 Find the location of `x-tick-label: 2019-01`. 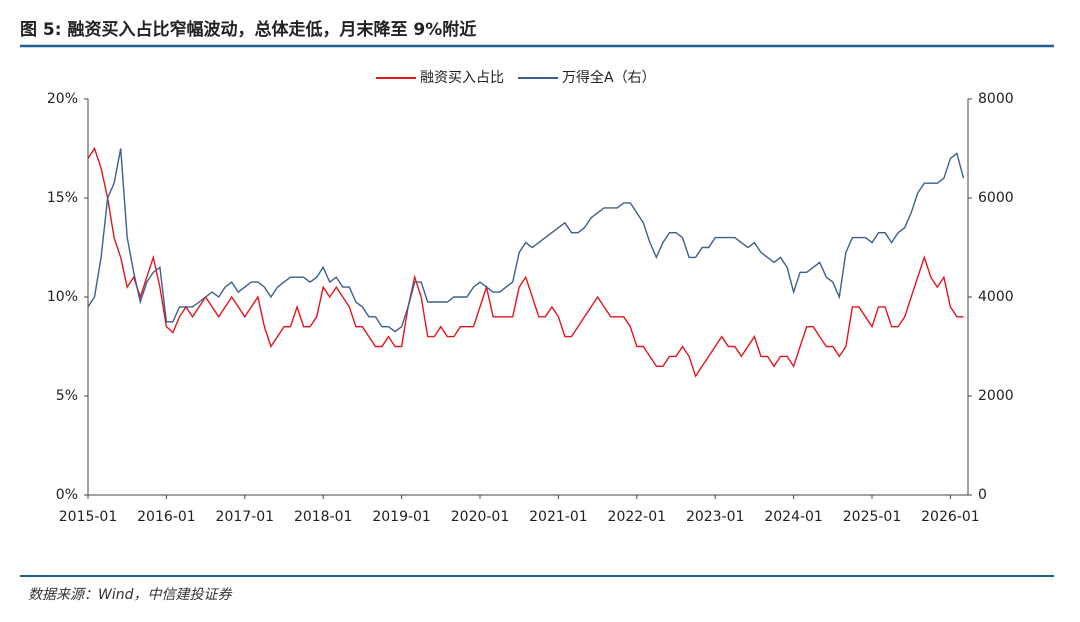

x-tick-label: 2019-01 is located at coordinates (401, 517).